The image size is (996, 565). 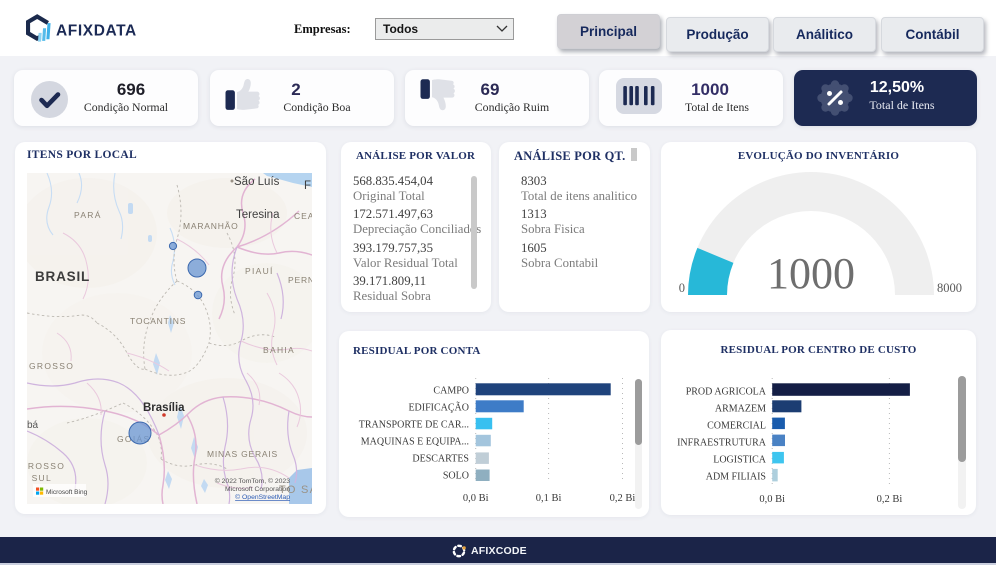 What do you see at coordinates (440, 459) in the screenshot?
I see `svg-text: DESCARTES` at bounding box center [440, 459].